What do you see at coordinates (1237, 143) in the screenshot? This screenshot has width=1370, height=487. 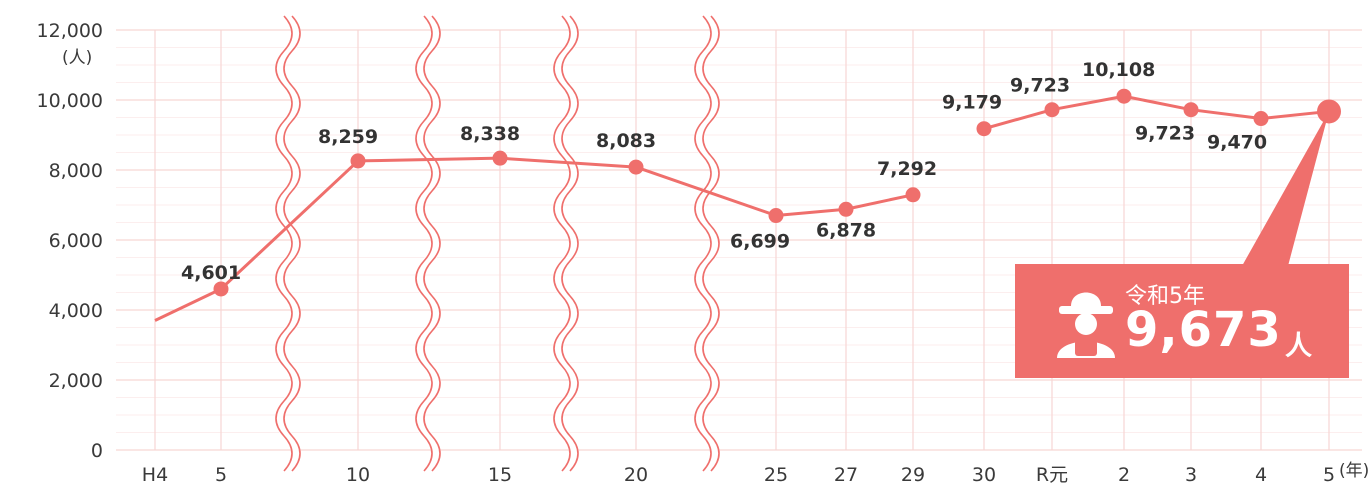 I see `data-label: 9,470` at bounding box center [1237, 143].